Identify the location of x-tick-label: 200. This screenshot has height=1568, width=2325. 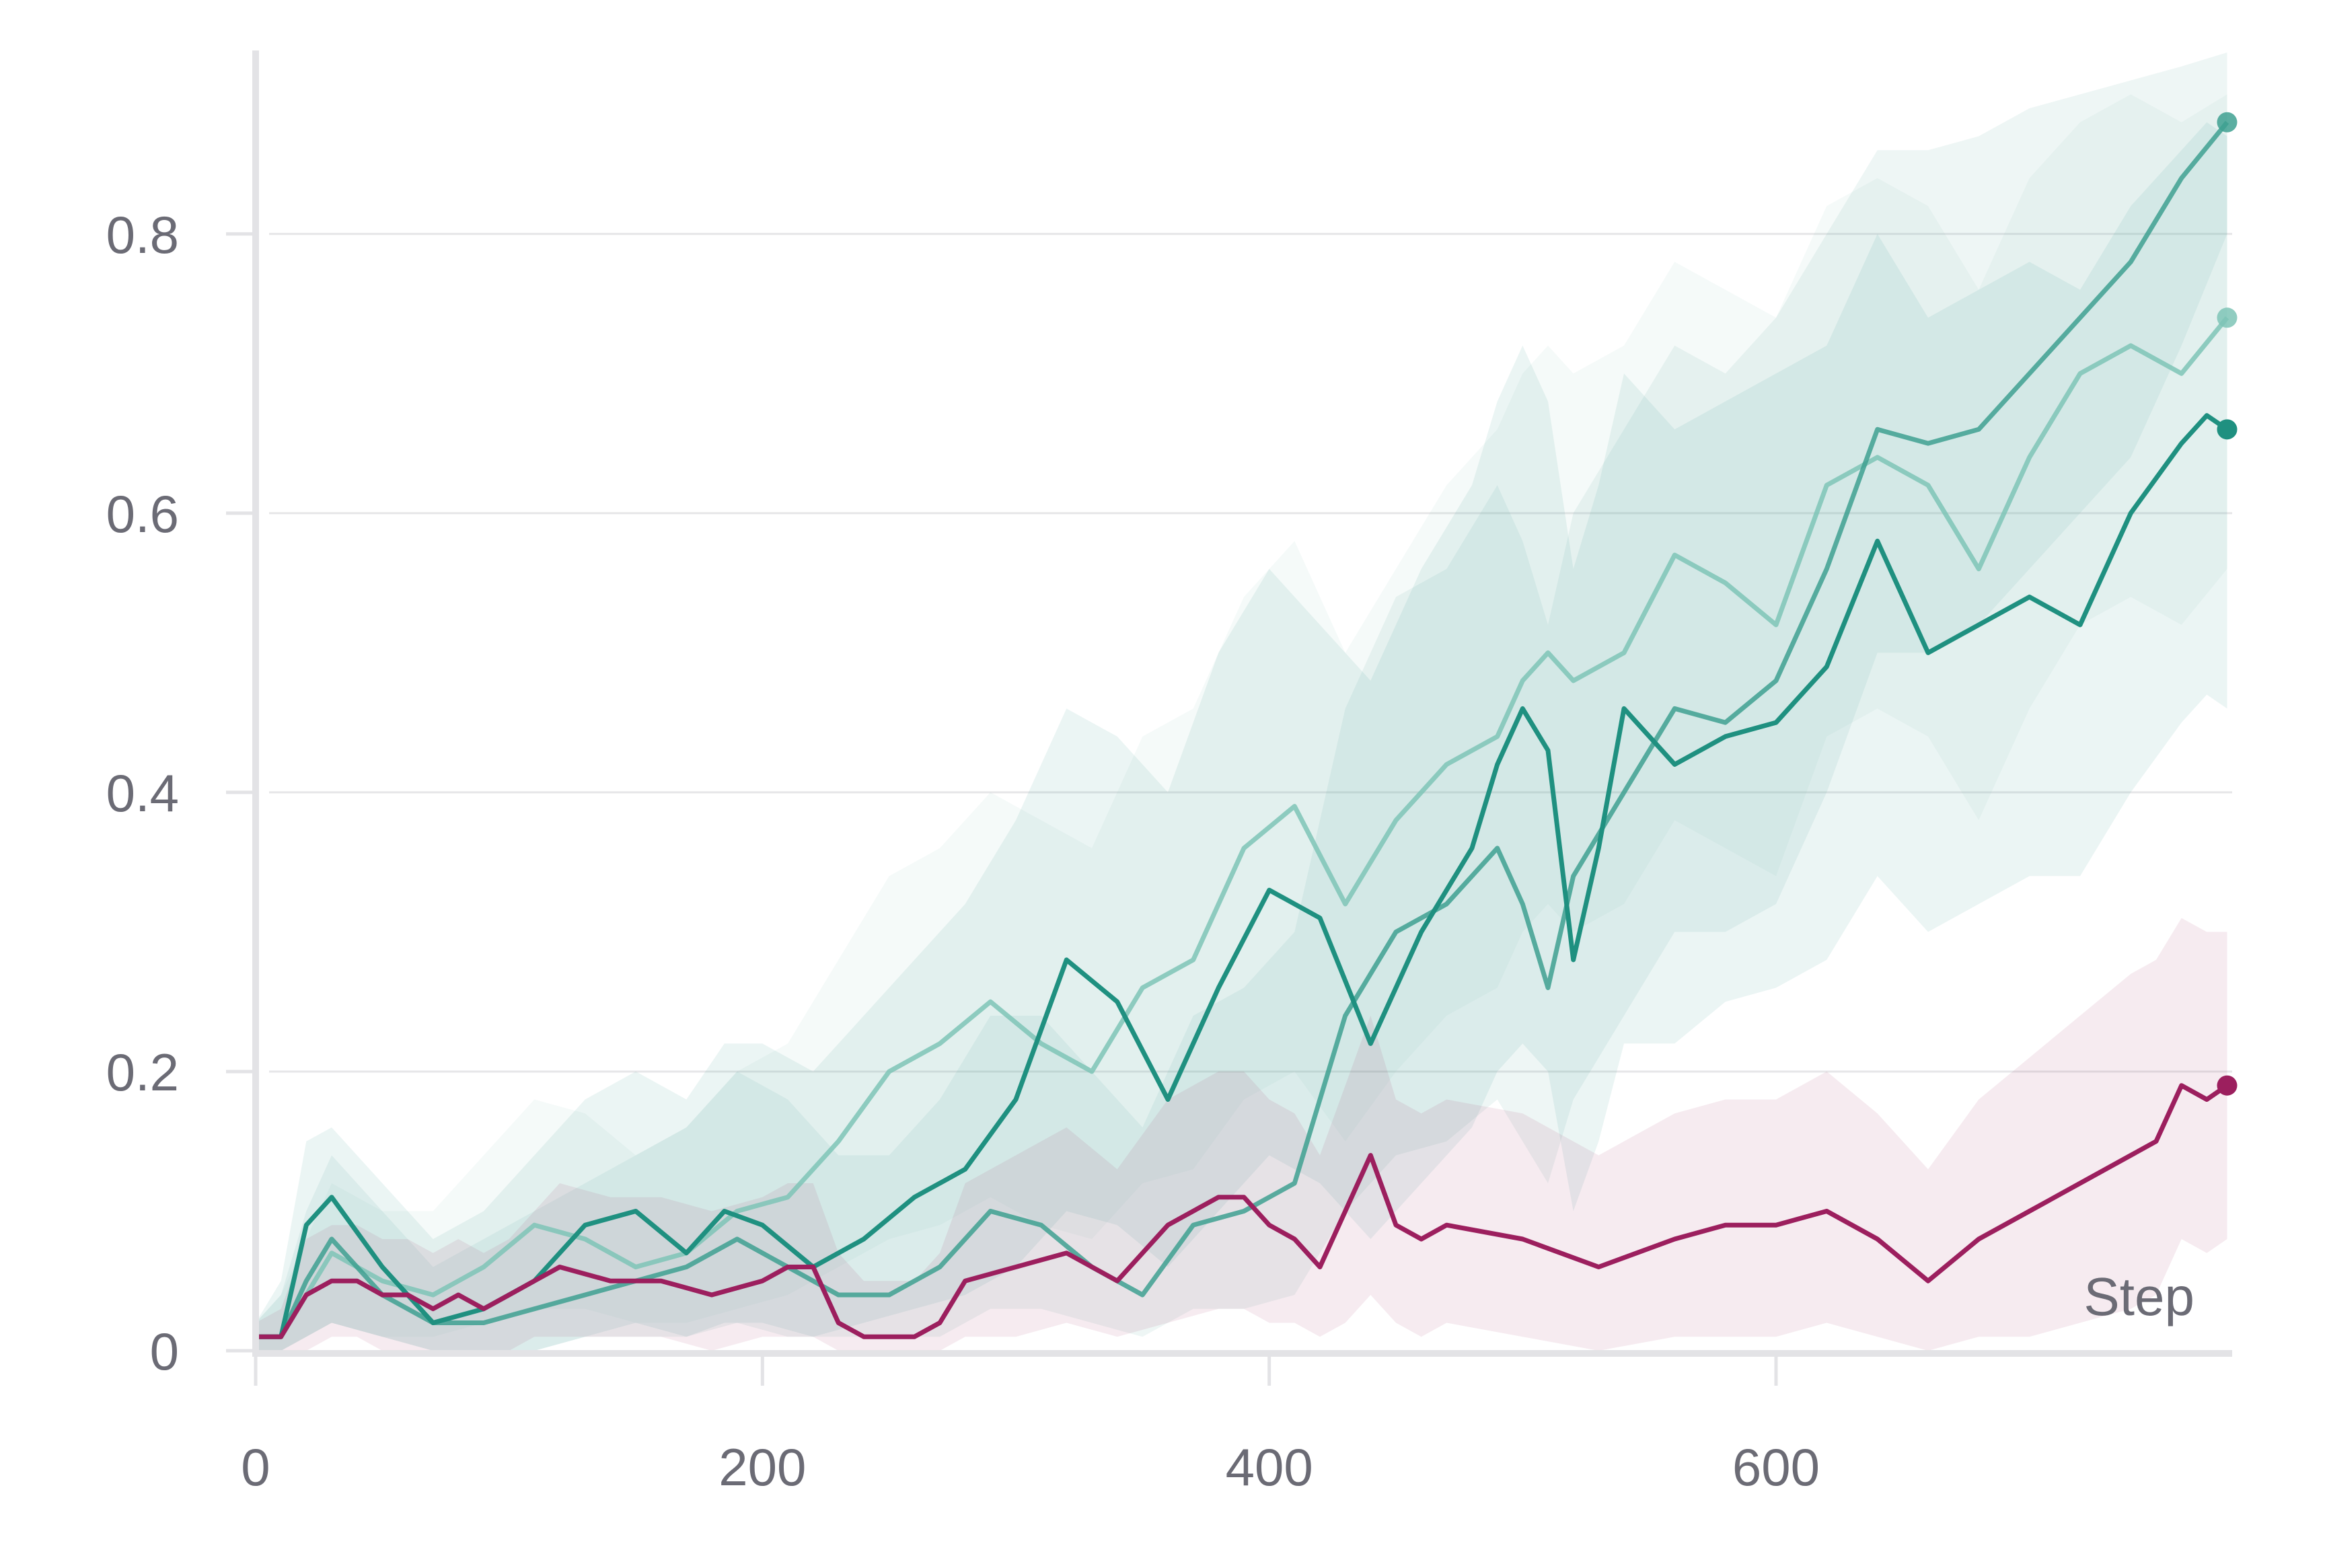
(762, 1467).